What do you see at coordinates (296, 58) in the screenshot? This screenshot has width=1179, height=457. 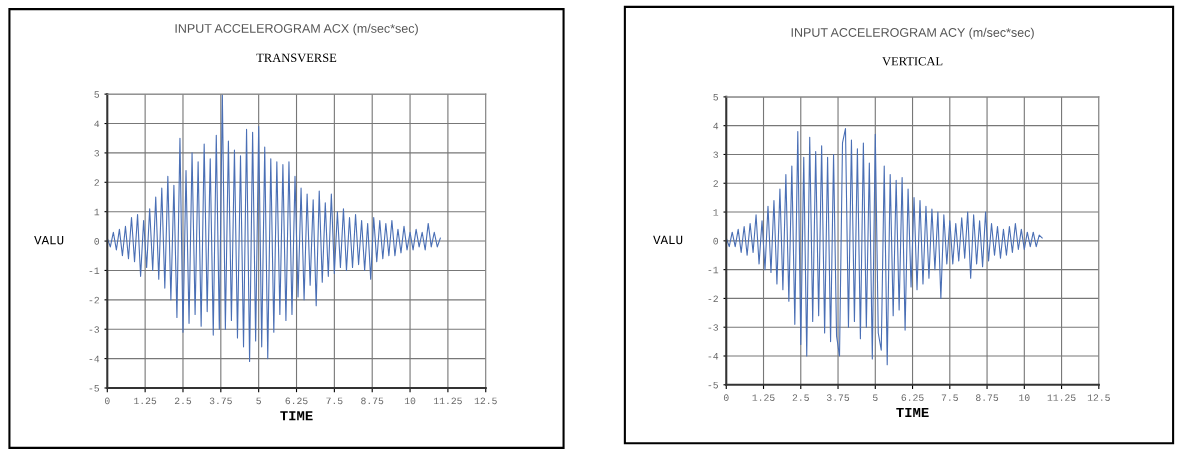 I see `chart-subtitle: TRANSVERSE` at bounding box center [296, 58].